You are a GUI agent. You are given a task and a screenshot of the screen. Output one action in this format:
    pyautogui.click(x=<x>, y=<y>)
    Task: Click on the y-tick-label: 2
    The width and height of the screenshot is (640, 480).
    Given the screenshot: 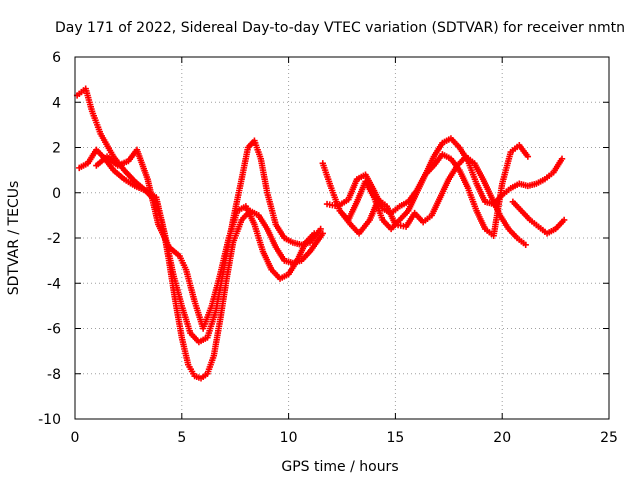 What is the action you would take?
    pyautogui.click(x=56, y=149)
    